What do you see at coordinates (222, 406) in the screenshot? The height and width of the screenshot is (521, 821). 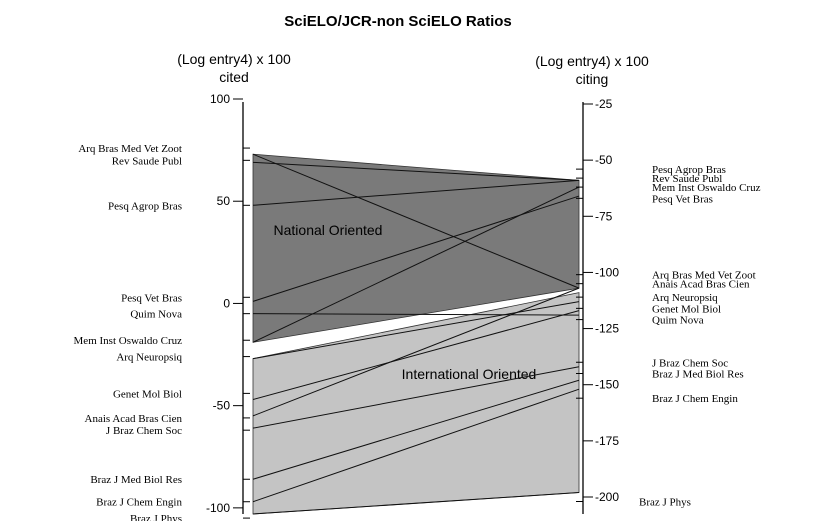 I see `left-tick-label: -50` at bounding box center [222, 406].